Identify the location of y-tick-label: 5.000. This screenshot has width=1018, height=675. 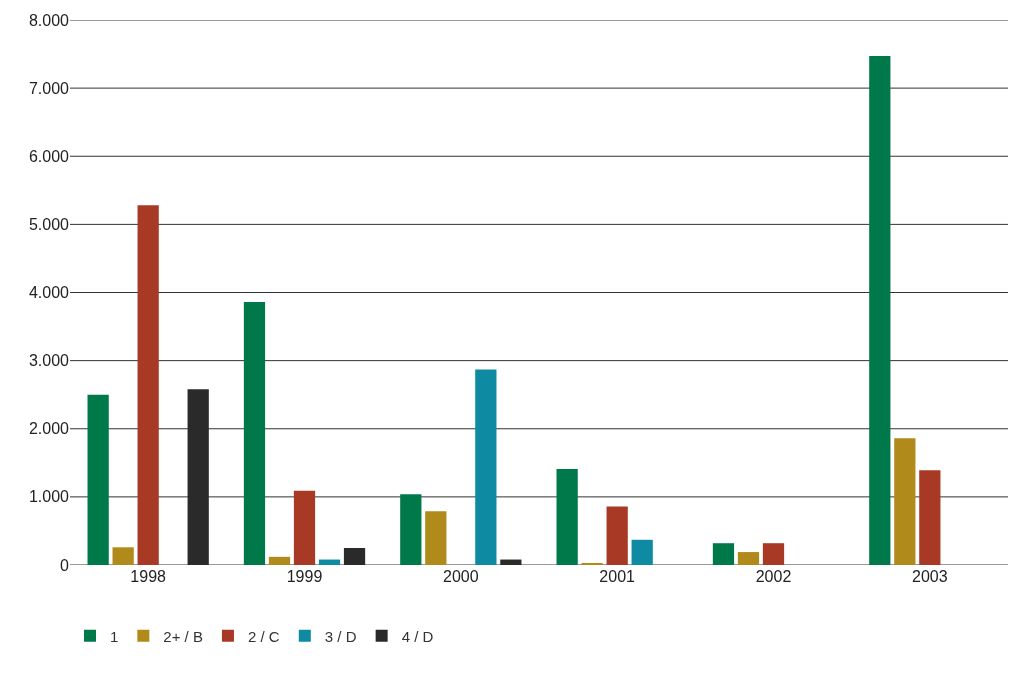
(49, 224).